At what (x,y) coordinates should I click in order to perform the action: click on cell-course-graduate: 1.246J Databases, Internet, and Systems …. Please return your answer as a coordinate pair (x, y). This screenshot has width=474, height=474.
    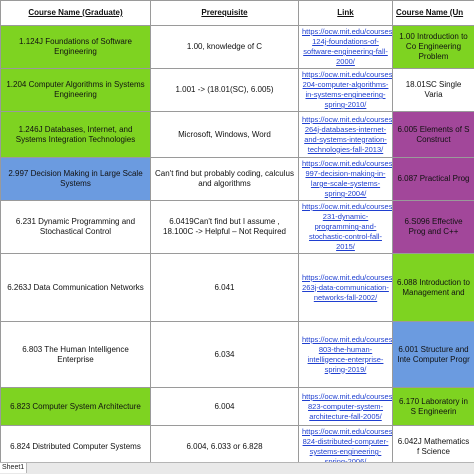
    Looking at the image, I should click on (75, 134).